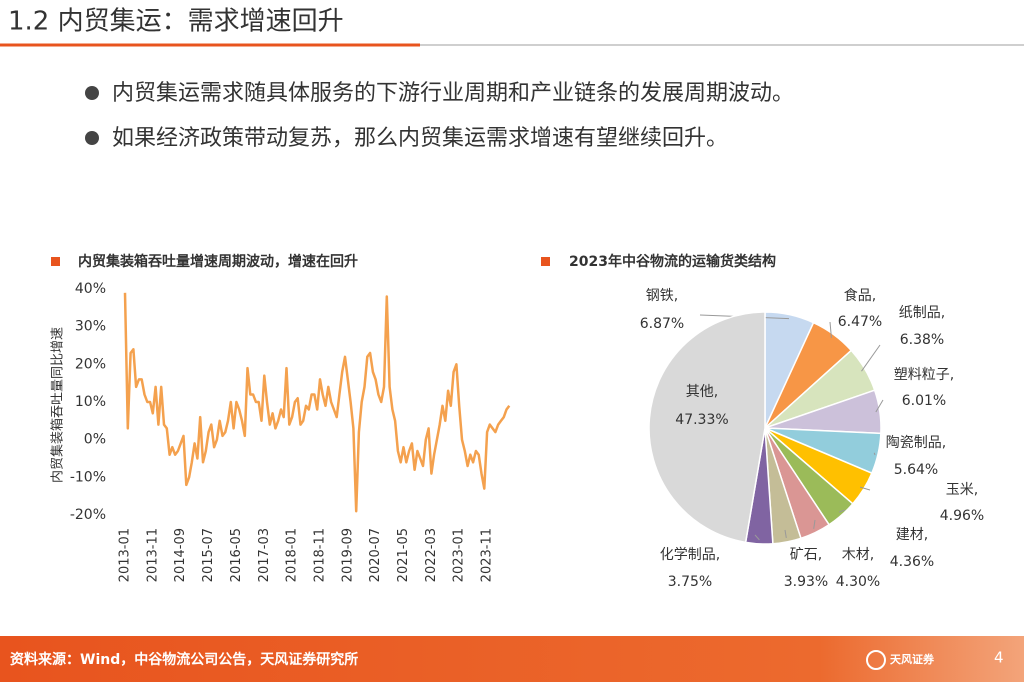 The height and width of the screenshot is (682, 1024). I want to click on slice-label: 矿石,, so click(806, 555).